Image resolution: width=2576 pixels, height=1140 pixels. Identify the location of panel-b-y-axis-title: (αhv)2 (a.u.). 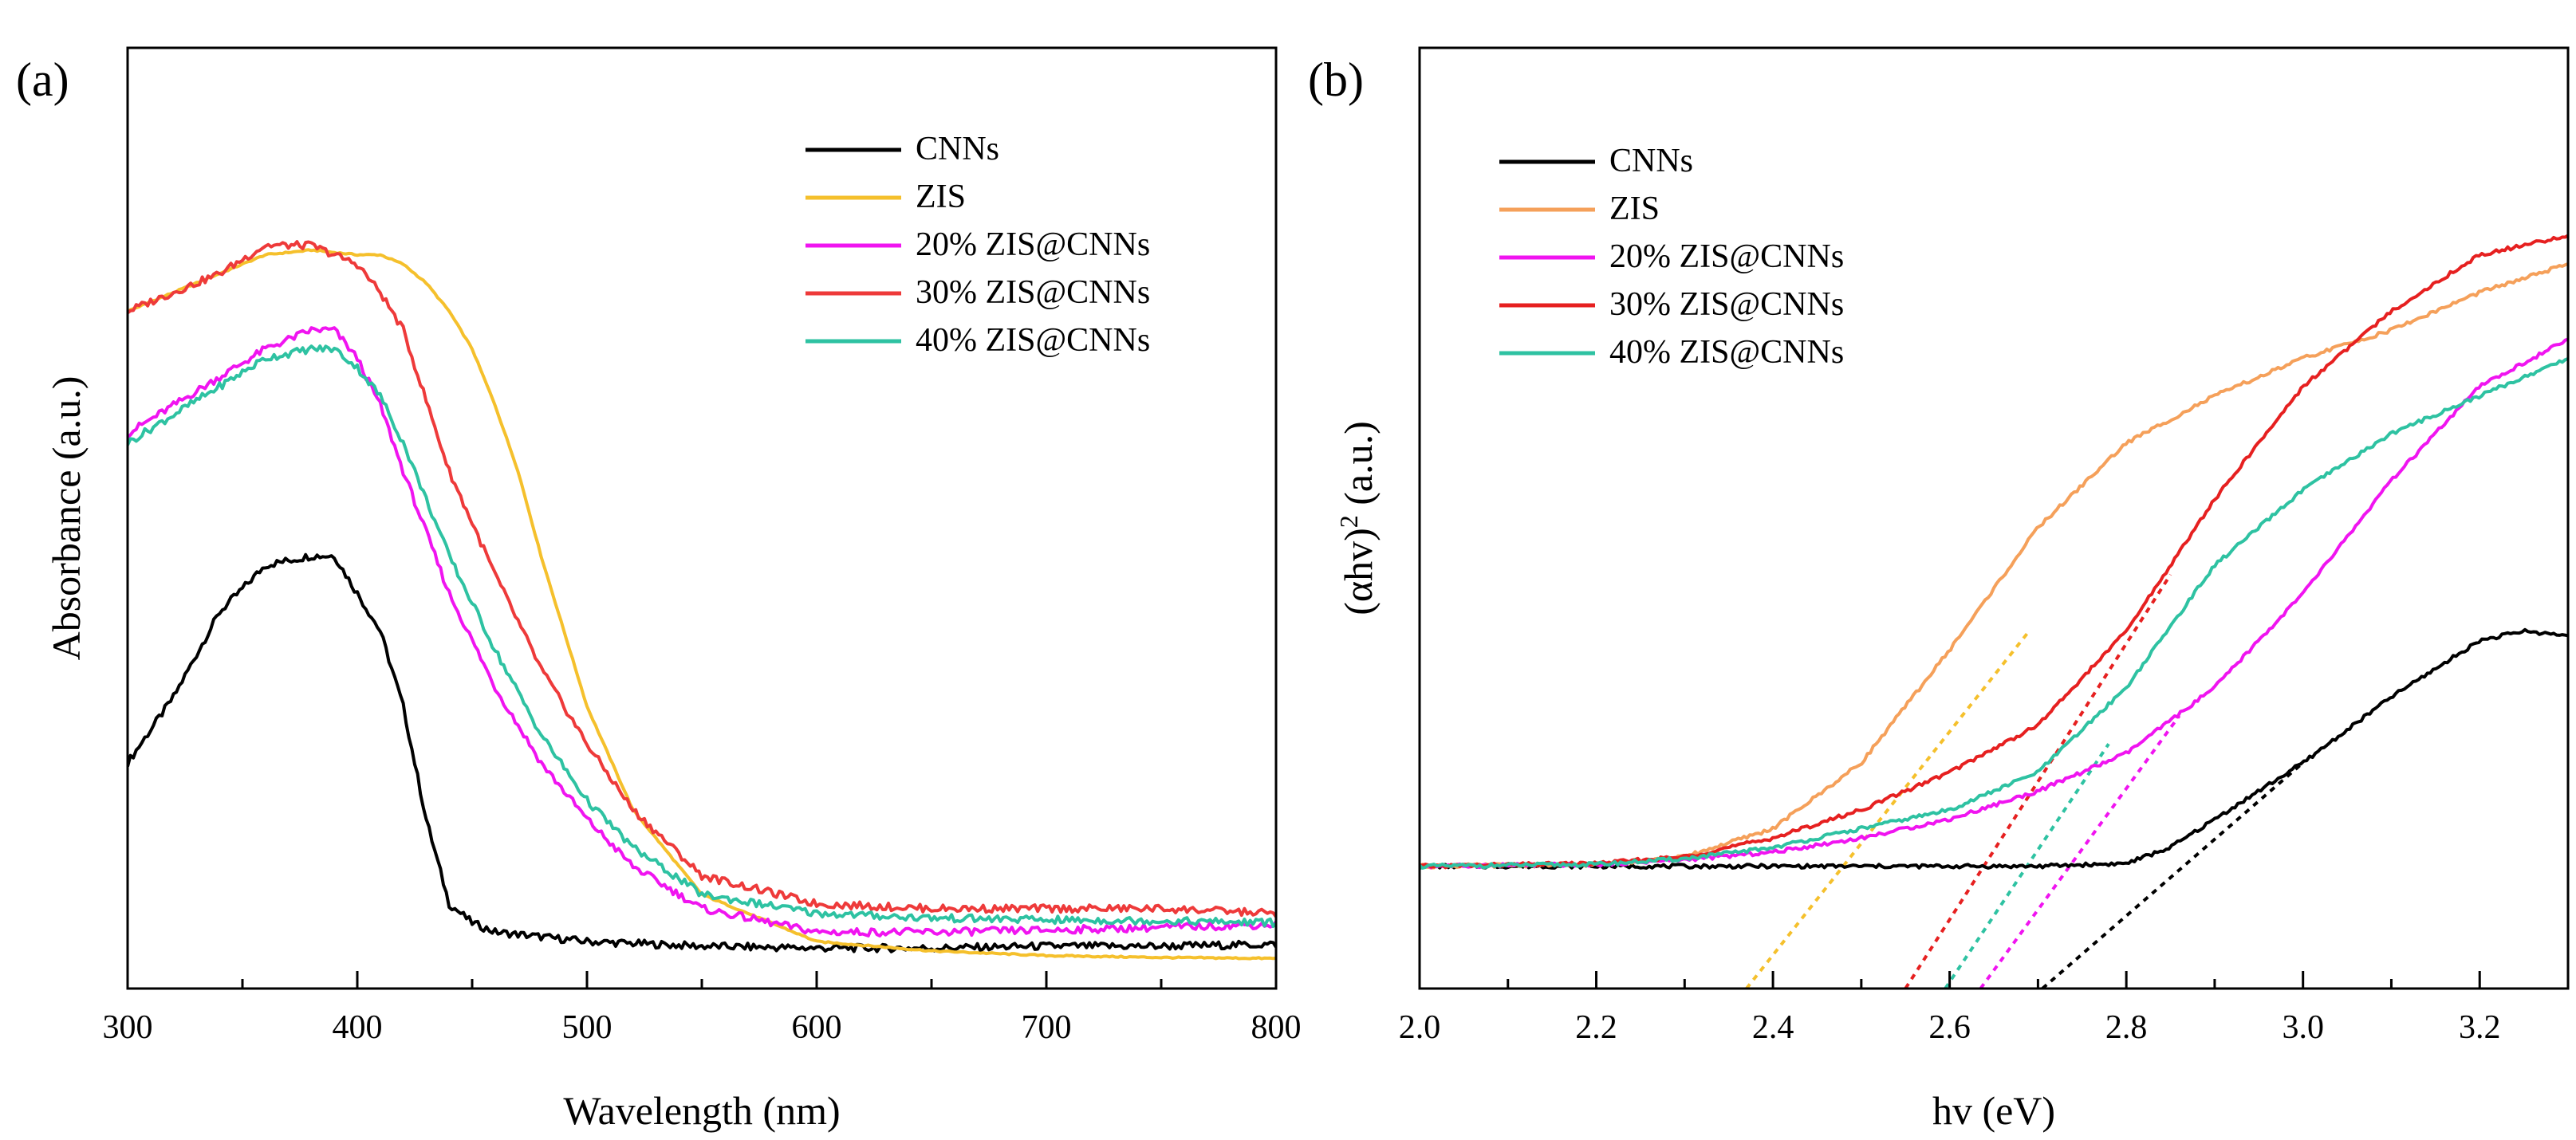
(1357, 518).